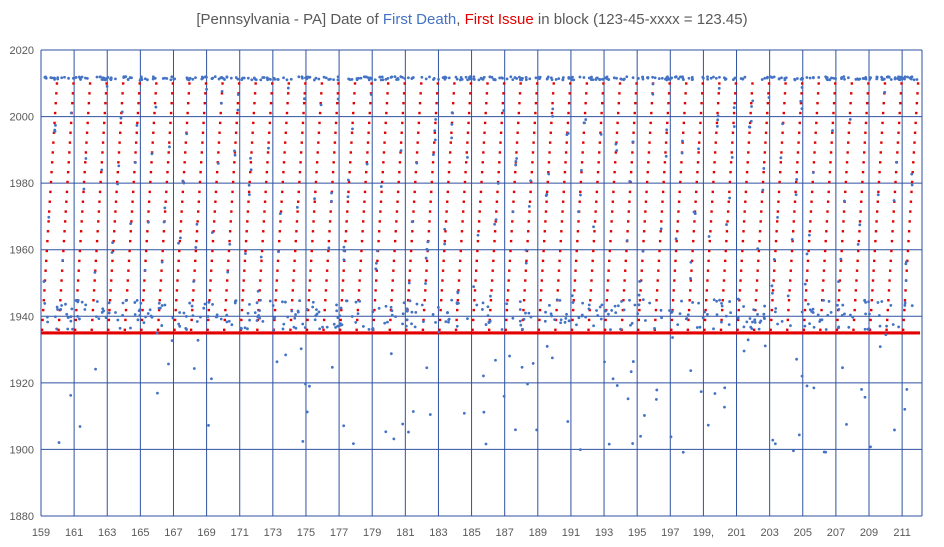 Image resolution: width=944 pixels, height=547 pixels. I want to click on y-tick-label: 1900, so click(22, 450).